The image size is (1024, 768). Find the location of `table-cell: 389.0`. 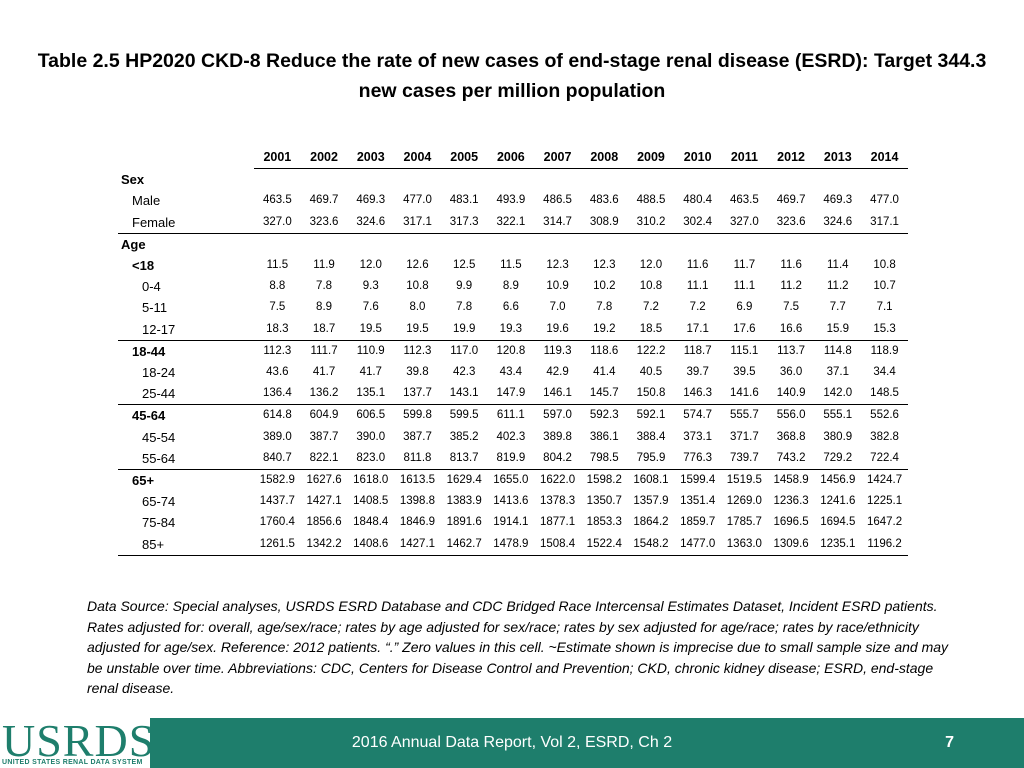

table-cell: 389.0 is located at coordinates (277, 436).